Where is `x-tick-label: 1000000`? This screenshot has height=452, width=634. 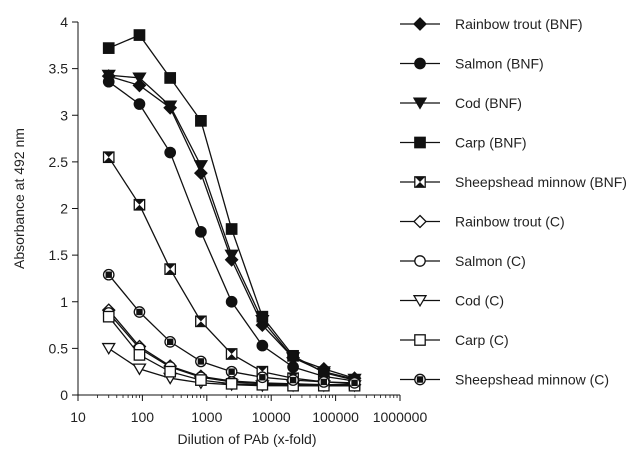
x-tick-label: 1000000 is located at coordinates (400, 417).